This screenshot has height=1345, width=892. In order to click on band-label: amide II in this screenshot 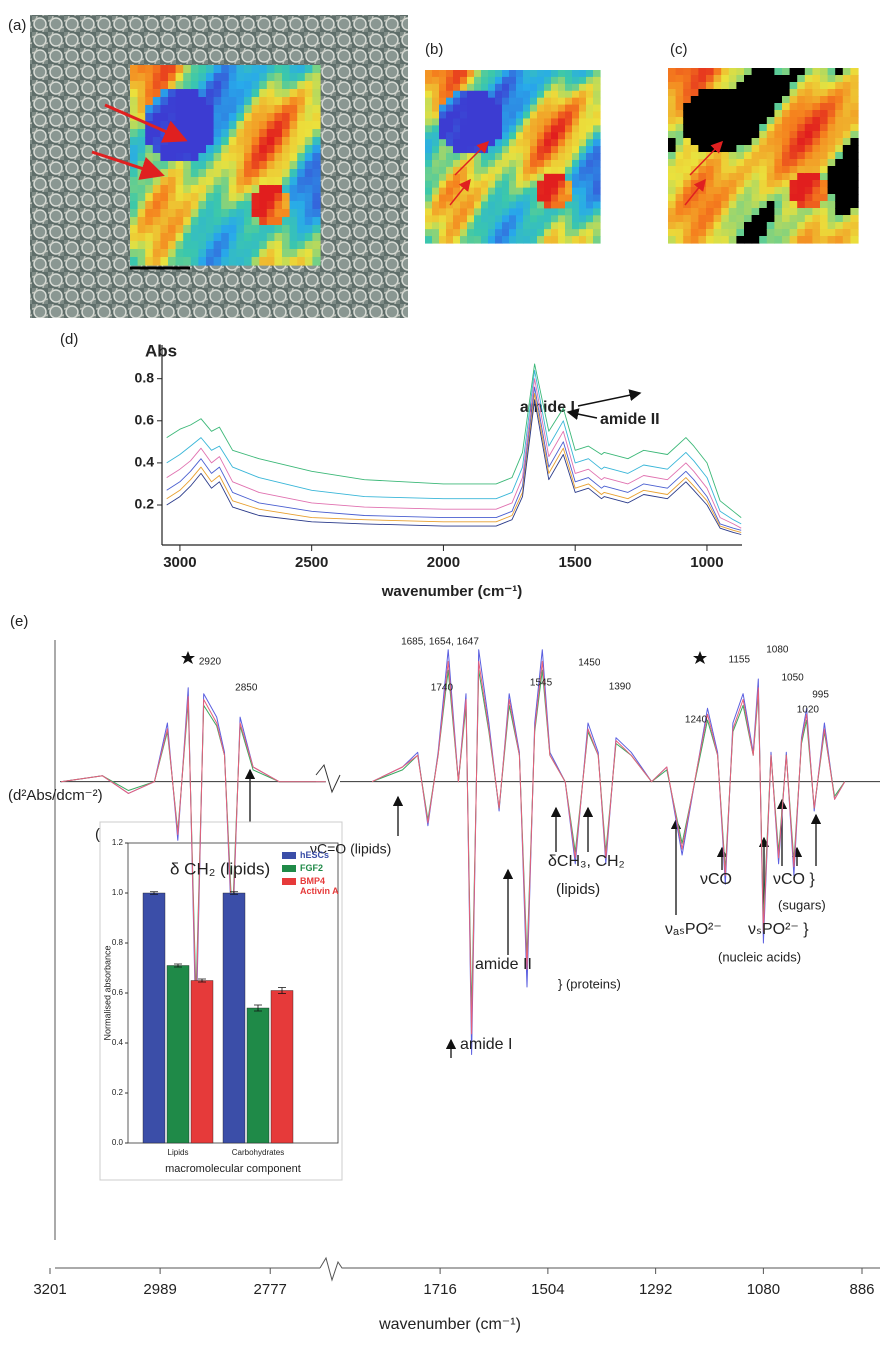, I will do `click(503, 964)`.